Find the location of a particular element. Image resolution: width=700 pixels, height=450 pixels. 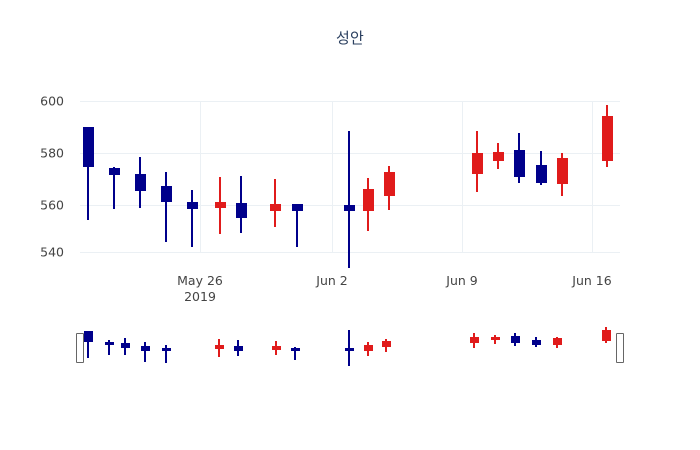

range-slider-right-handle is located at coordinates (620, 348).